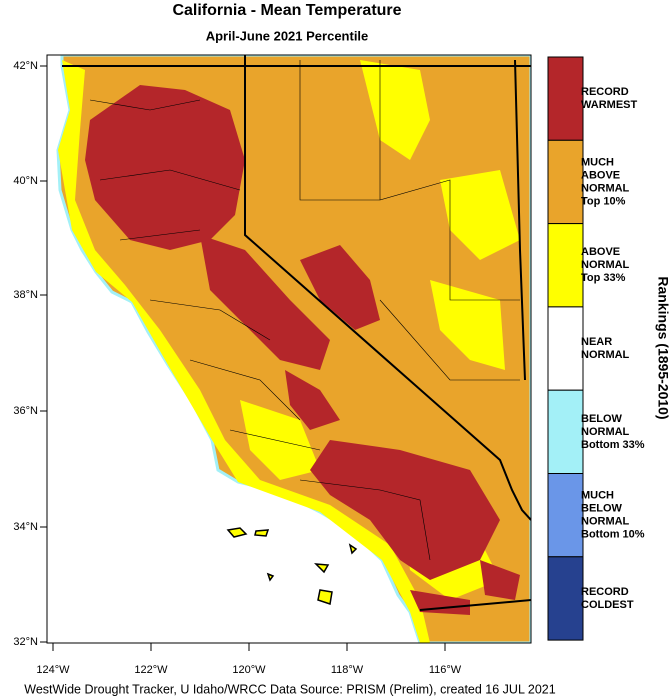 Image resolution: width=671 pixels, height=698 pixels. What do you see at coordinates (53, 670) in the screenshot?
I see `lon-tick-label: 124°W` at bounding box center [53, 670].